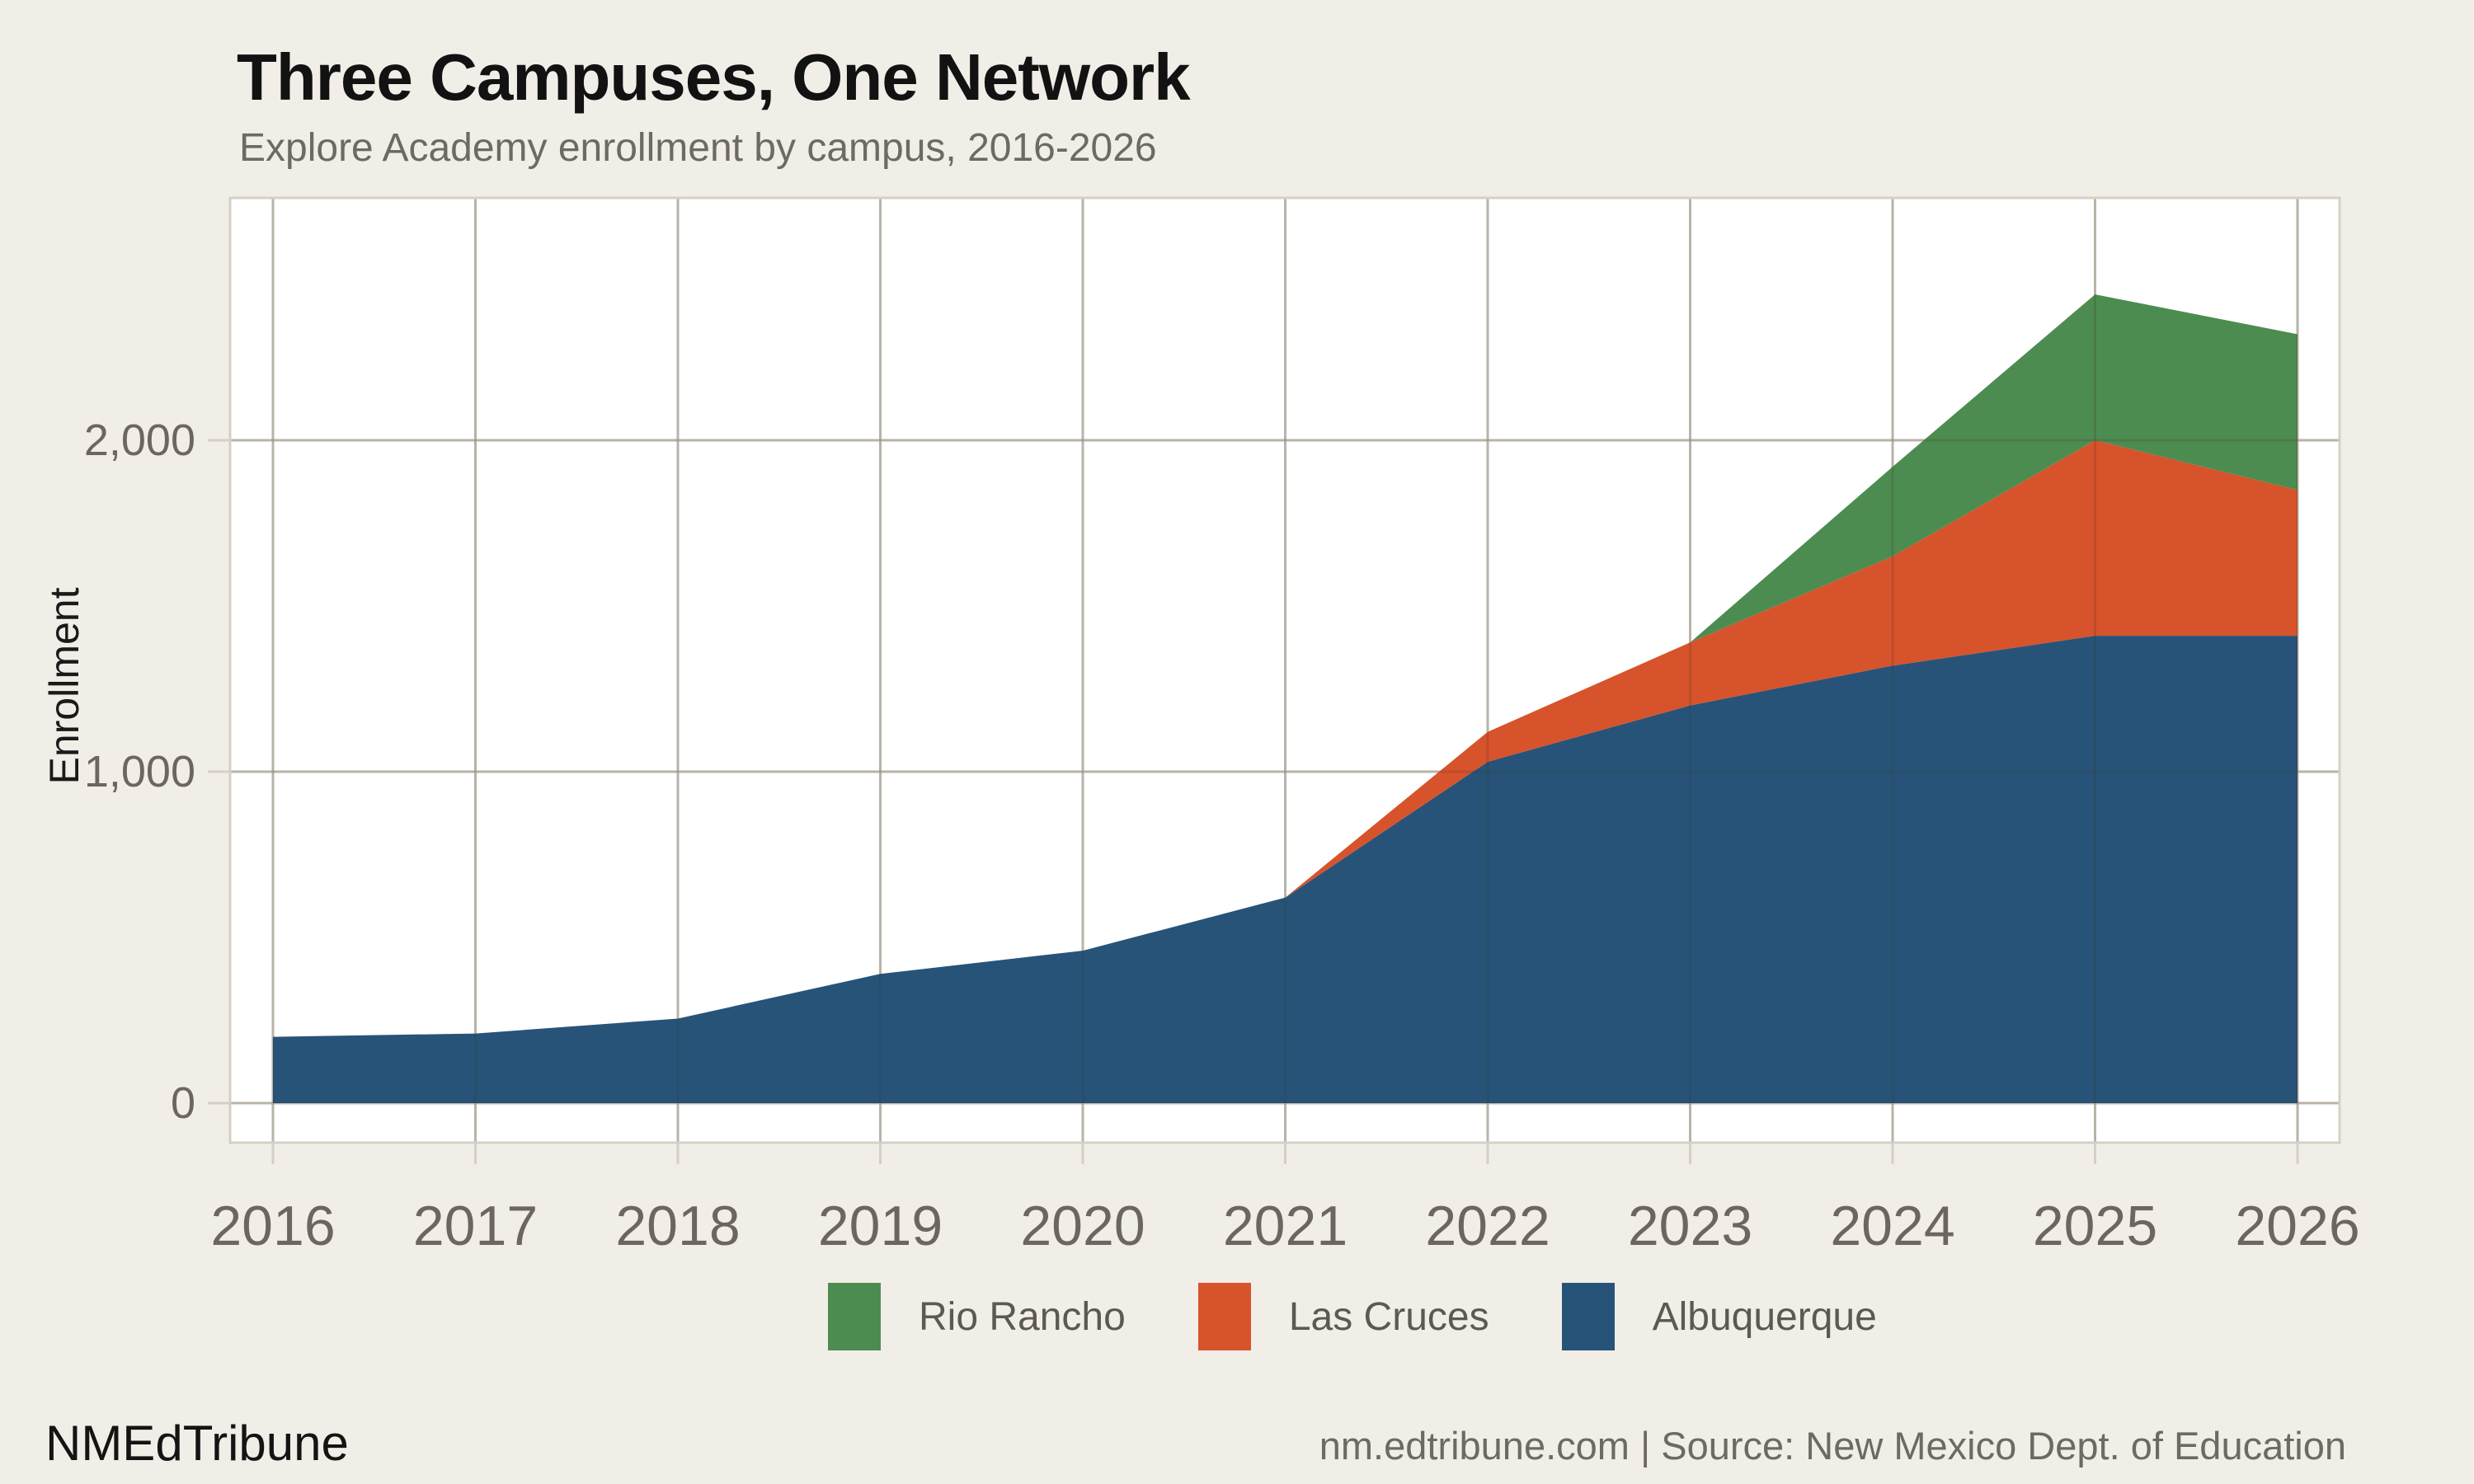  Describe the element at coordinates (1022, 1316) in the screenshot. I see `legend-label: Rio Rancho` at that location.